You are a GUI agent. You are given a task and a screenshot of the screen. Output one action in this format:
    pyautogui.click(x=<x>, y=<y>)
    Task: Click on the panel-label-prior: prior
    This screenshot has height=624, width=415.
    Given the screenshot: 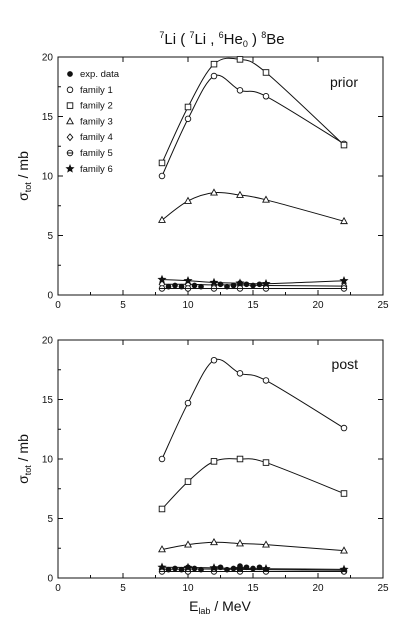 What is the action you would take?
    pyautogui.click(x=344, y=82)
    